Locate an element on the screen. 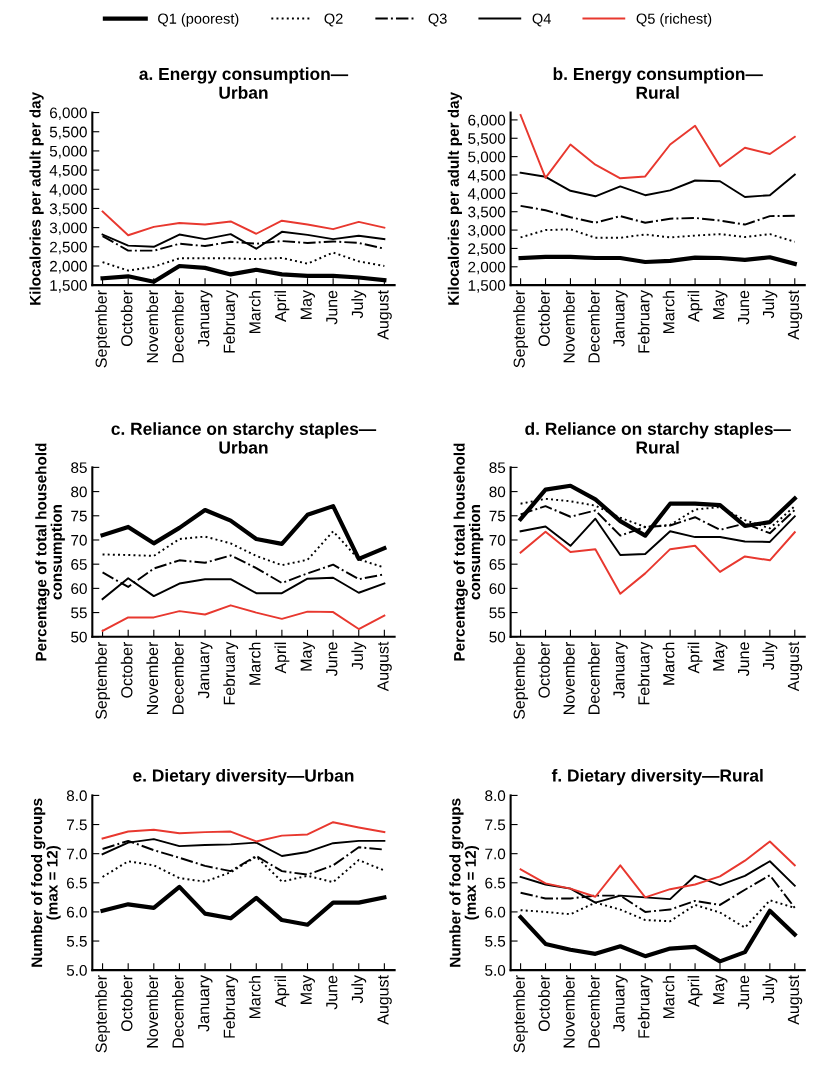  chart-title: d. Reliance on starchy staples— Rural is located at coordinates (658, 438).